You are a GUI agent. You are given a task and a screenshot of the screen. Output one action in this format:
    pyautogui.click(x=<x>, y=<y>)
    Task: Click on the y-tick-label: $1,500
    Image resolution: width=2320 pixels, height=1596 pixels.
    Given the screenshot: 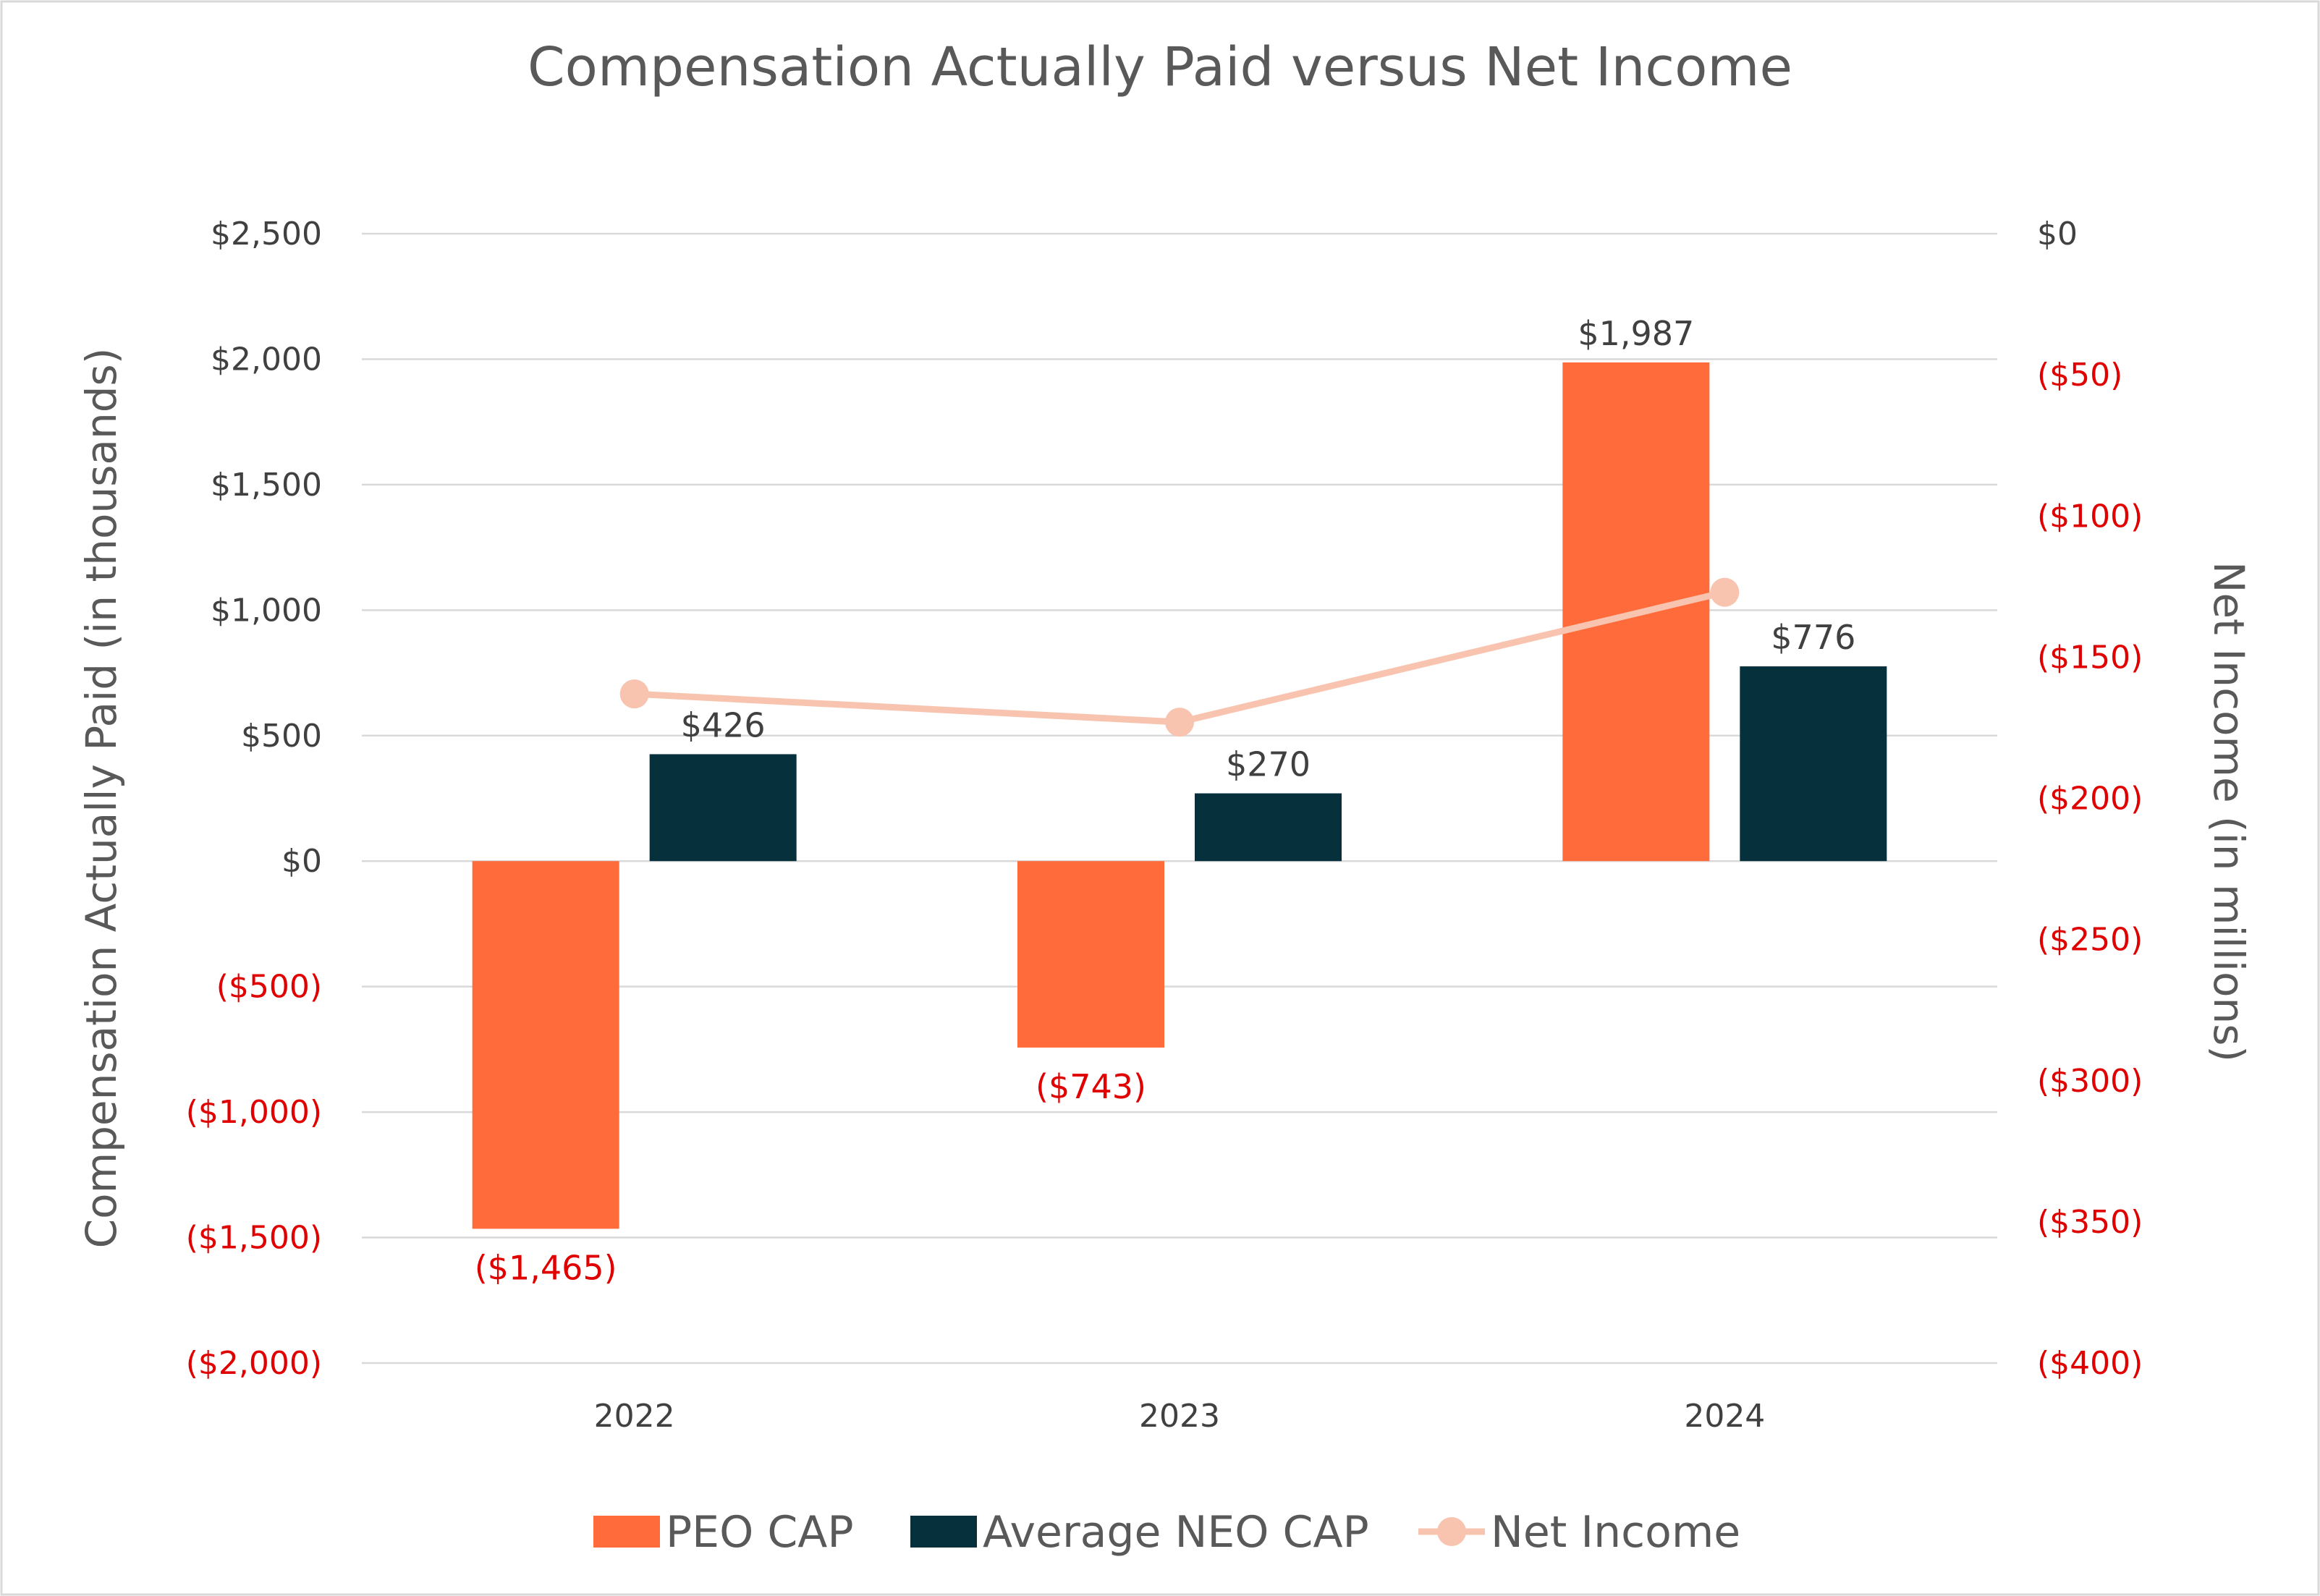 What is the action you would take?
    pyautogui.click(x=266, y=485)
    